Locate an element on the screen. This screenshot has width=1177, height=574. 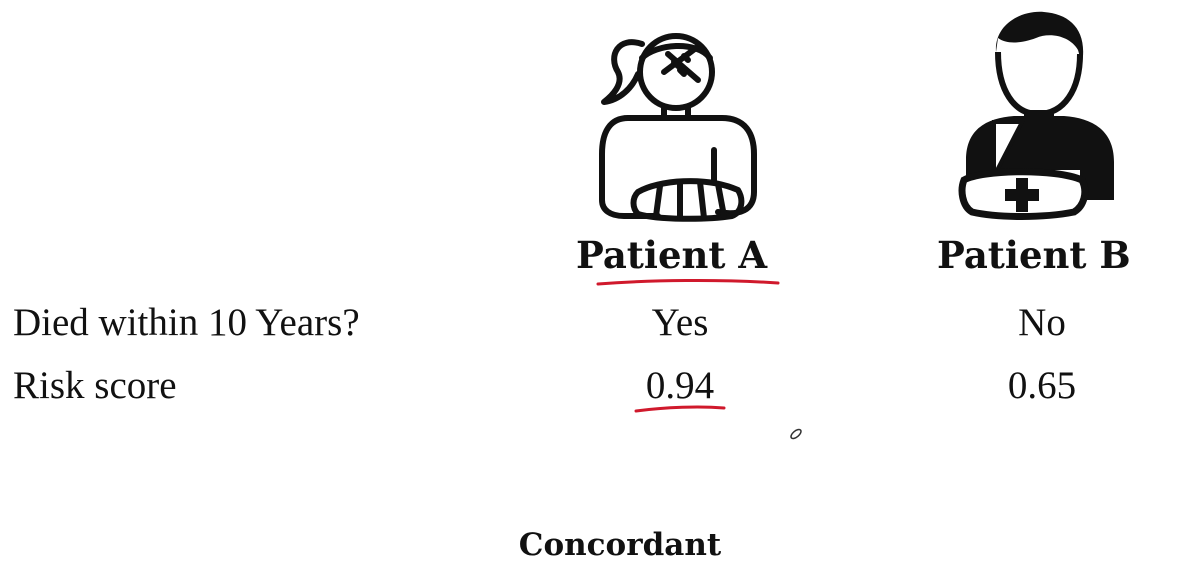
patient-a-header: Patient A is located at coordinates (672, 255).